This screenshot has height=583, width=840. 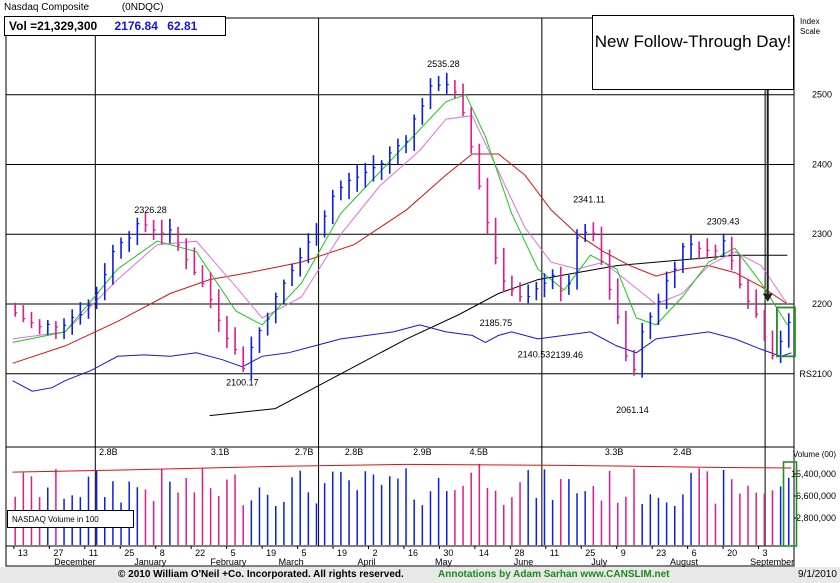 I want to click on week-label: 20, so click(x=732, y=553).